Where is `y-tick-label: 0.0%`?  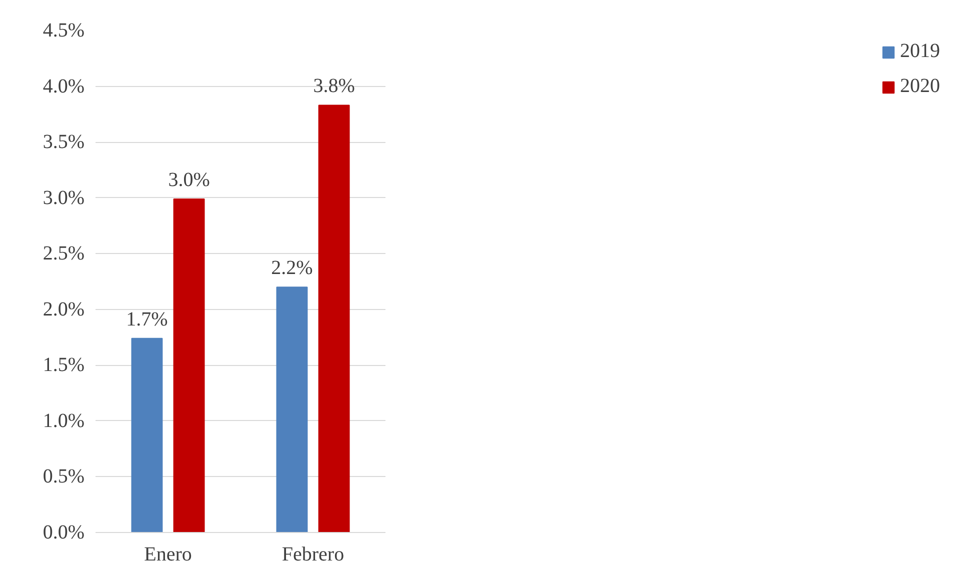
y-tick-label: 0.0% is located at coordinates (63, 533).